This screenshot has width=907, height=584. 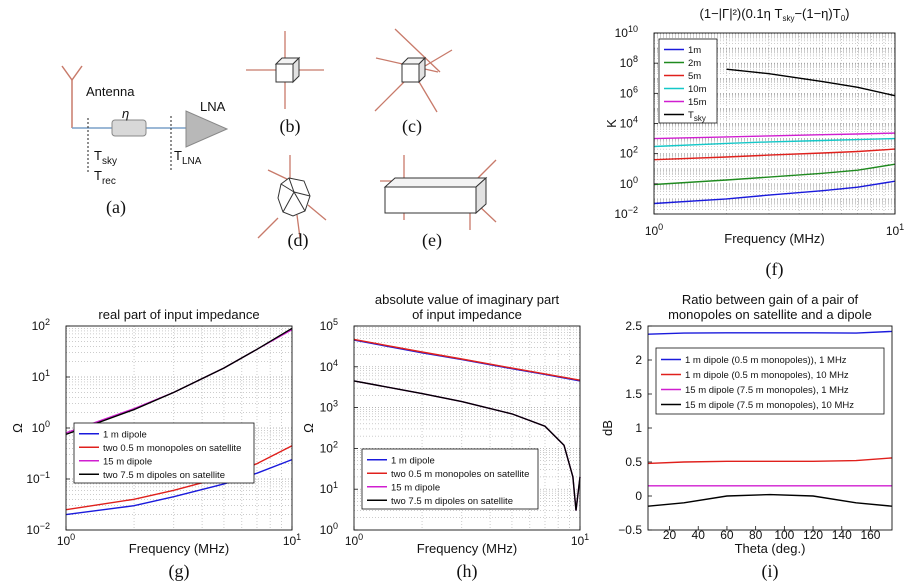 I want to click on legend-label: 1 m dipole, so click(x=413, y=460).